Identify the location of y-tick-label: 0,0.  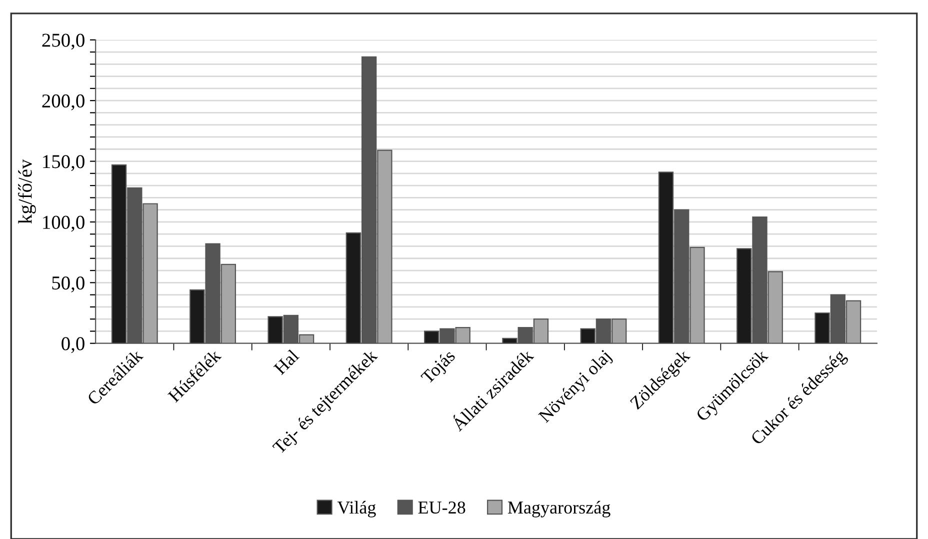
(73, 345).